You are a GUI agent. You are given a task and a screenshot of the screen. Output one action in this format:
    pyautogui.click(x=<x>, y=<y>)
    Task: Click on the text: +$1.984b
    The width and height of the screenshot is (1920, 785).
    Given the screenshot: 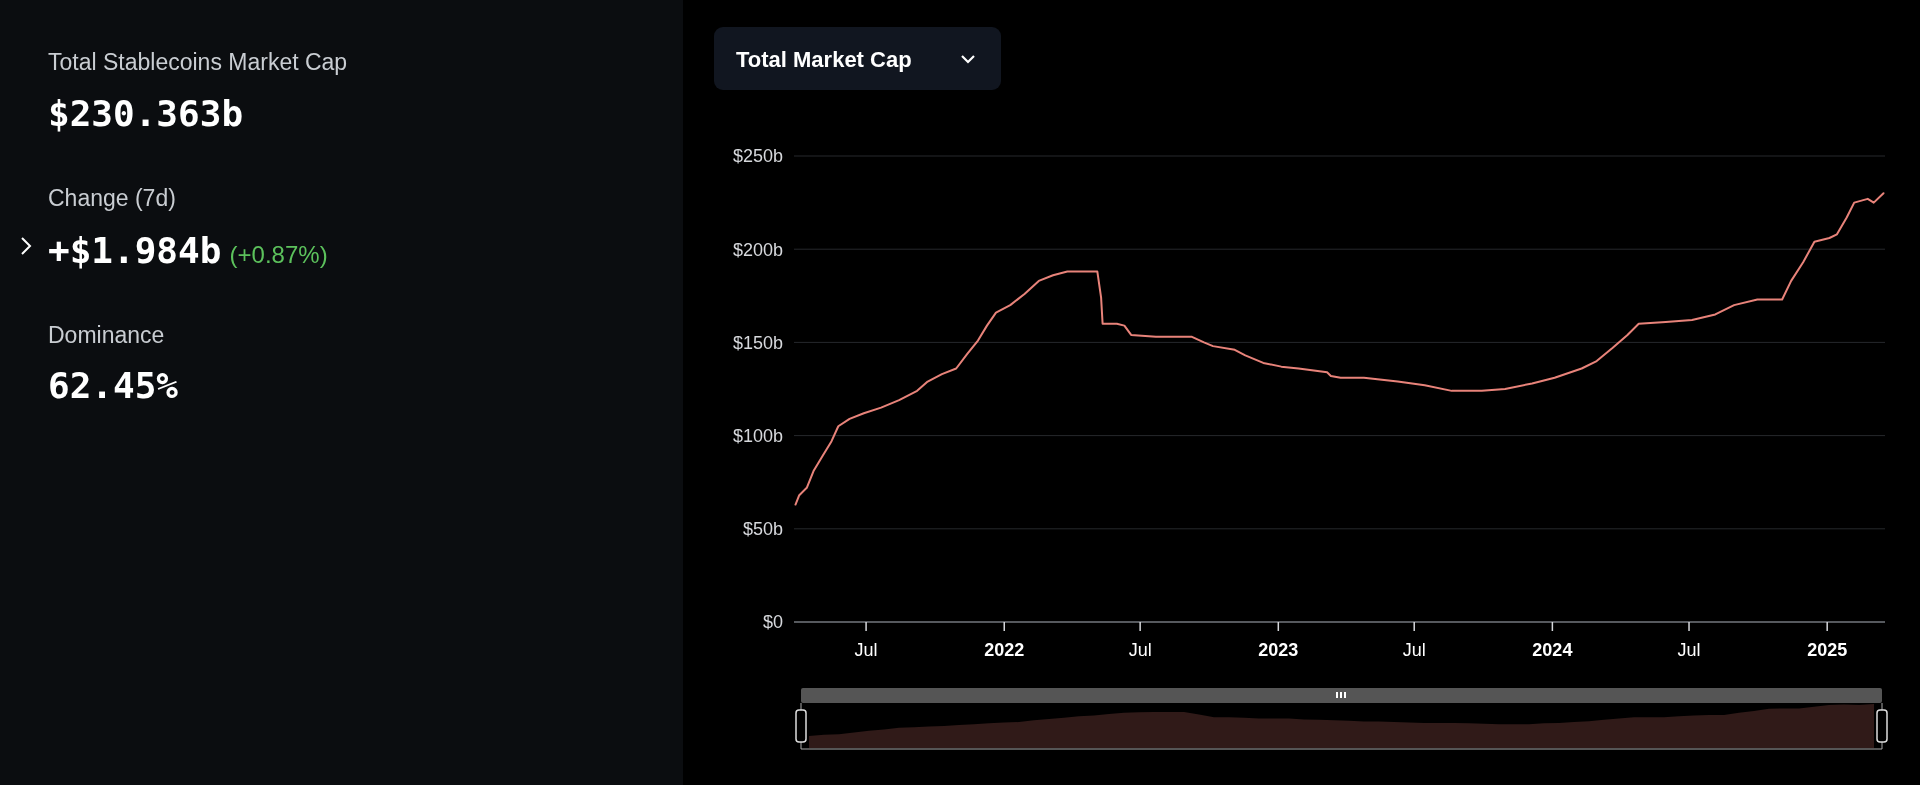 What is the action you would take?
    pyautogui.click(x=135, y=250)
    